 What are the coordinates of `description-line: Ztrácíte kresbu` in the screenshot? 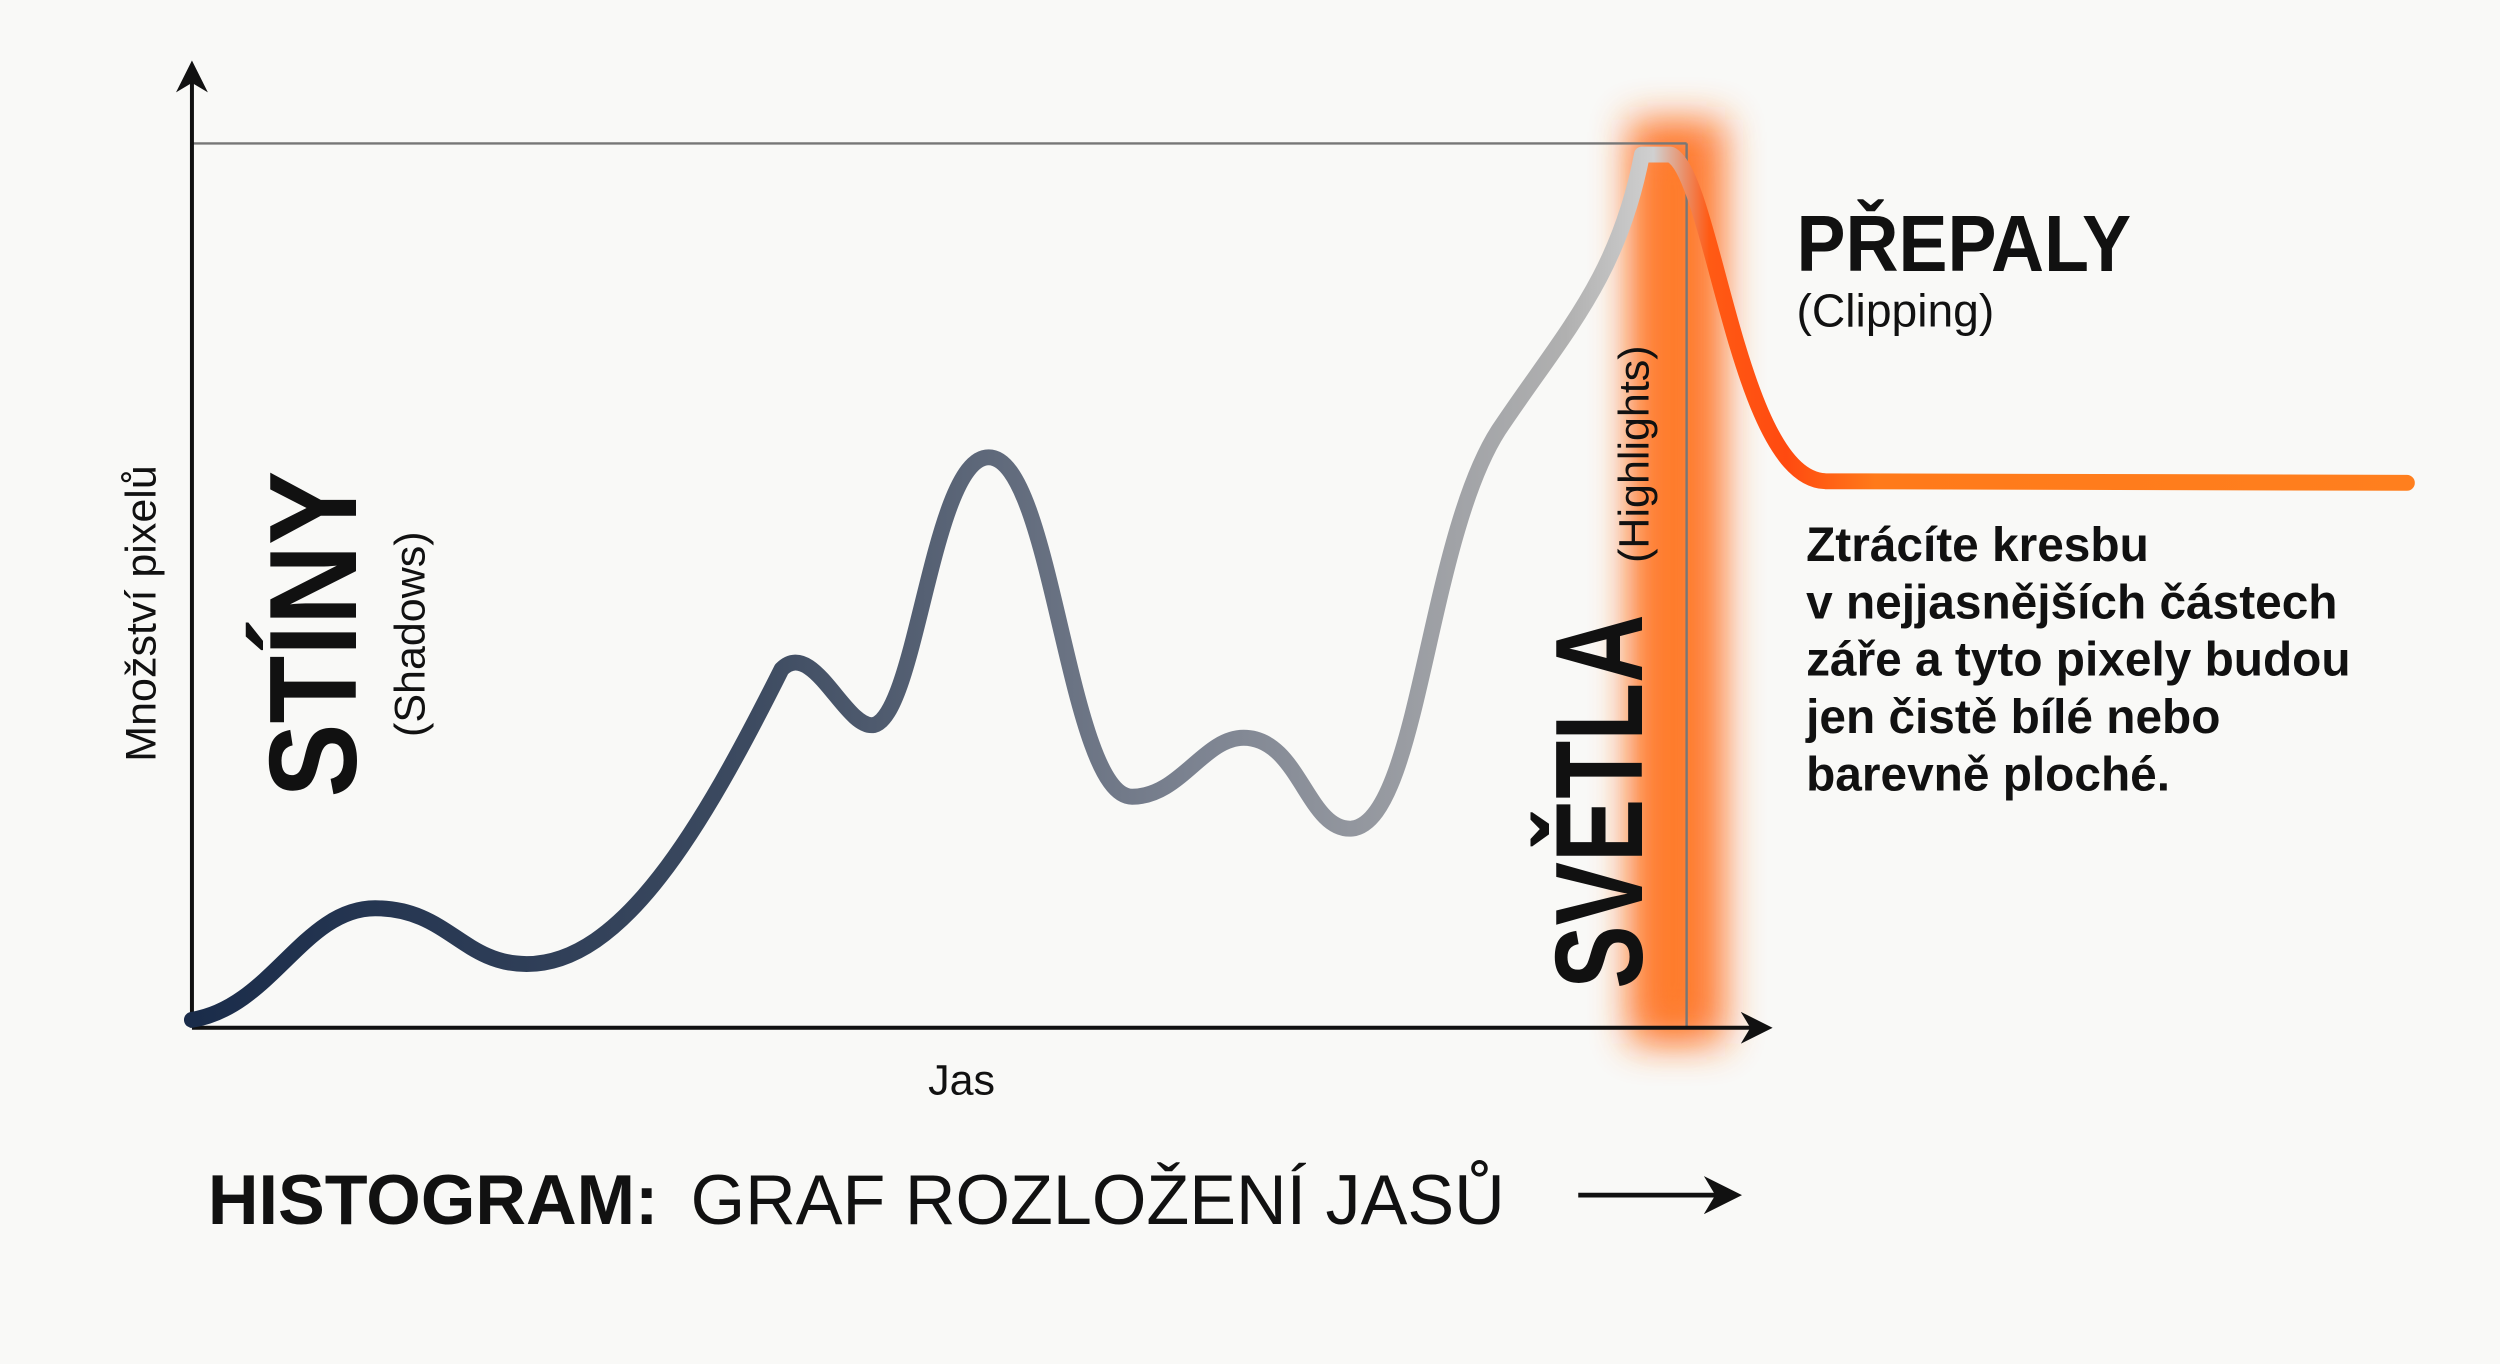 It's located at (1977, 545).